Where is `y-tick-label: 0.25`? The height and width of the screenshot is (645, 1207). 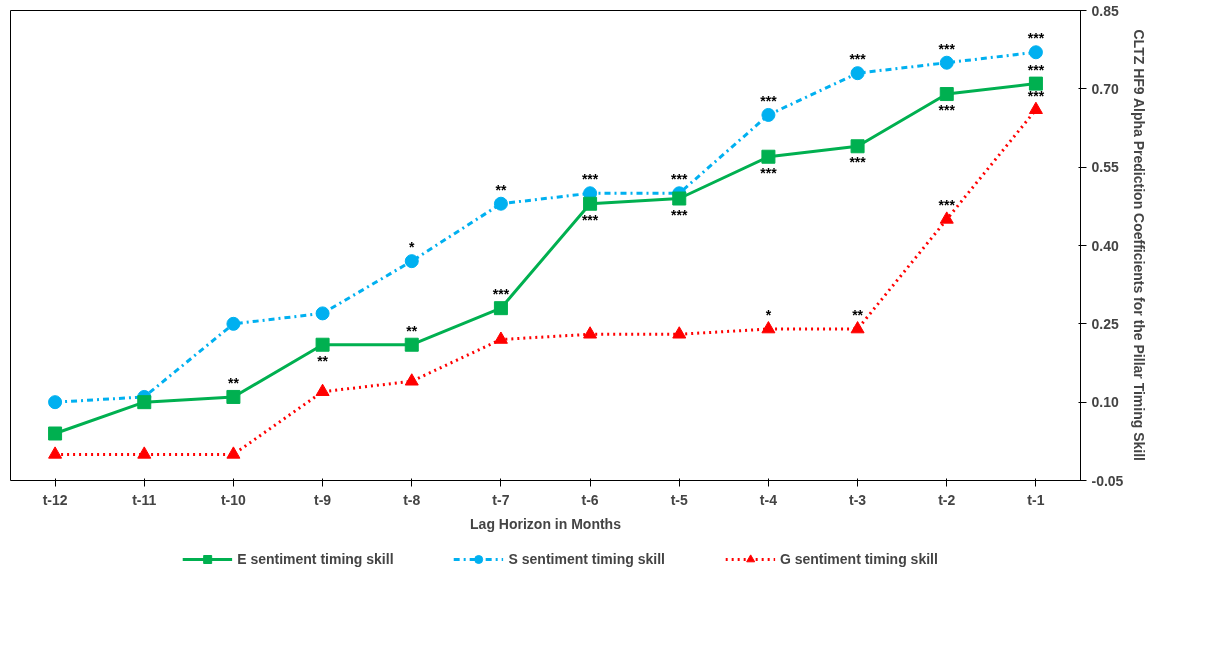
y-tick-label: 0.25 is located at coordinates (1105, 323).